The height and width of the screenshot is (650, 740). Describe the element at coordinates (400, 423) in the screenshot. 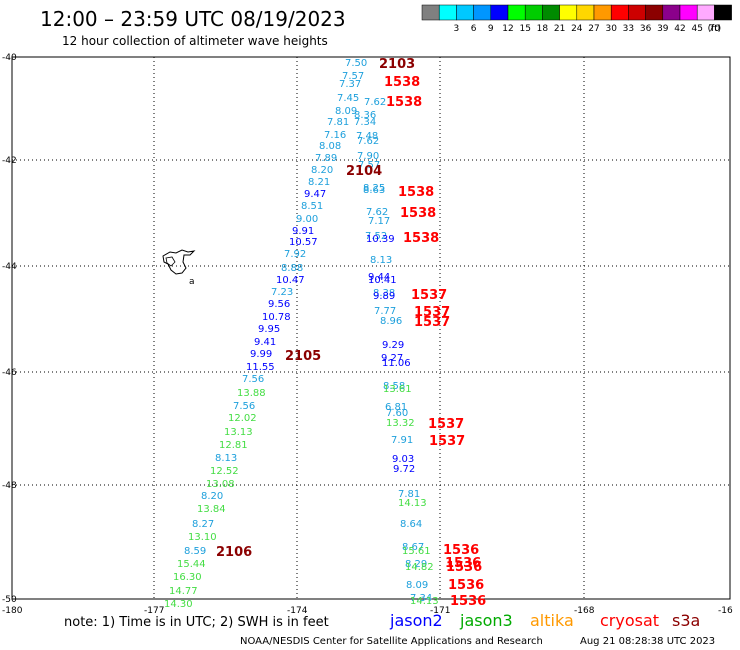

I see `swh-value: 13.32` at that location.